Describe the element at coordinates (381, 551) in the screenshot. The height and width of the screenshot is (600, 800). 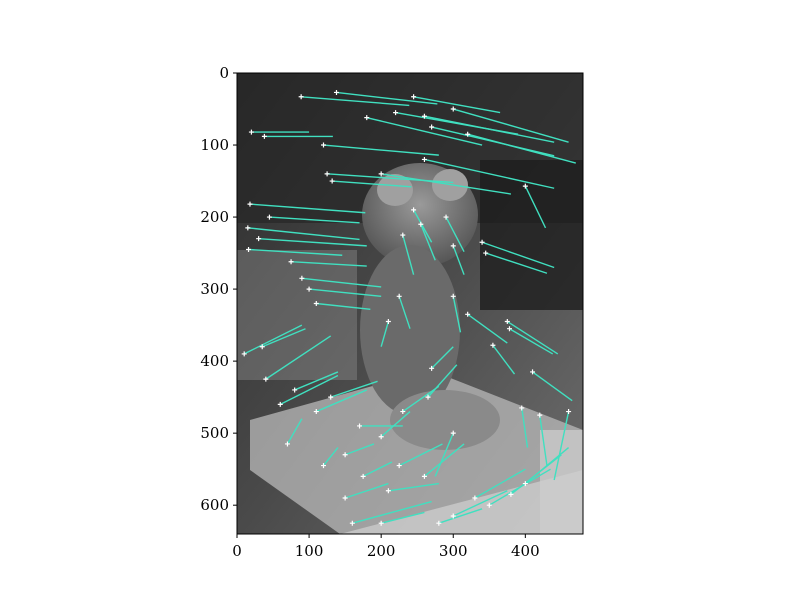
I see `x-tick-label: 200` at that location.